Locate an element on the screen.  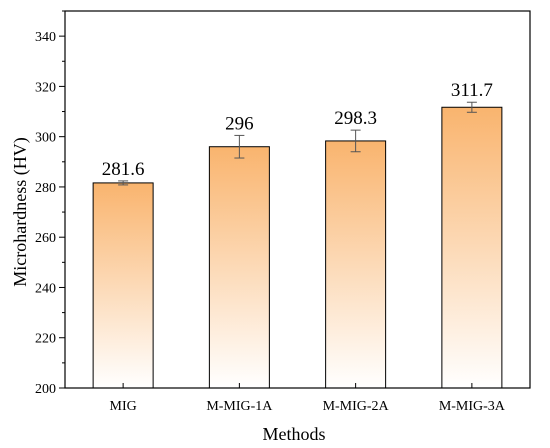
data-label-m-mig-2a: 298.3 is located at coordinates (355, 118).